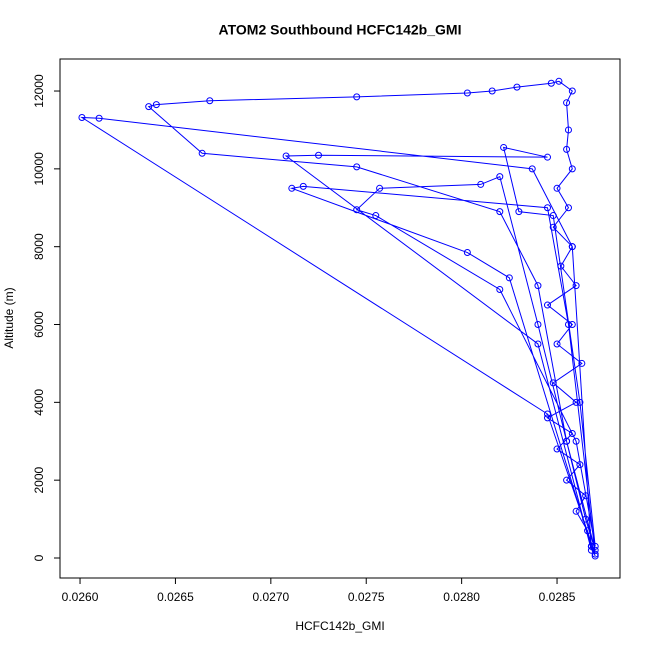 The width and height of the screenshot is (650, 650). I want to click on x-axis-label: HCFC142b_GMI, so click(339, 626).